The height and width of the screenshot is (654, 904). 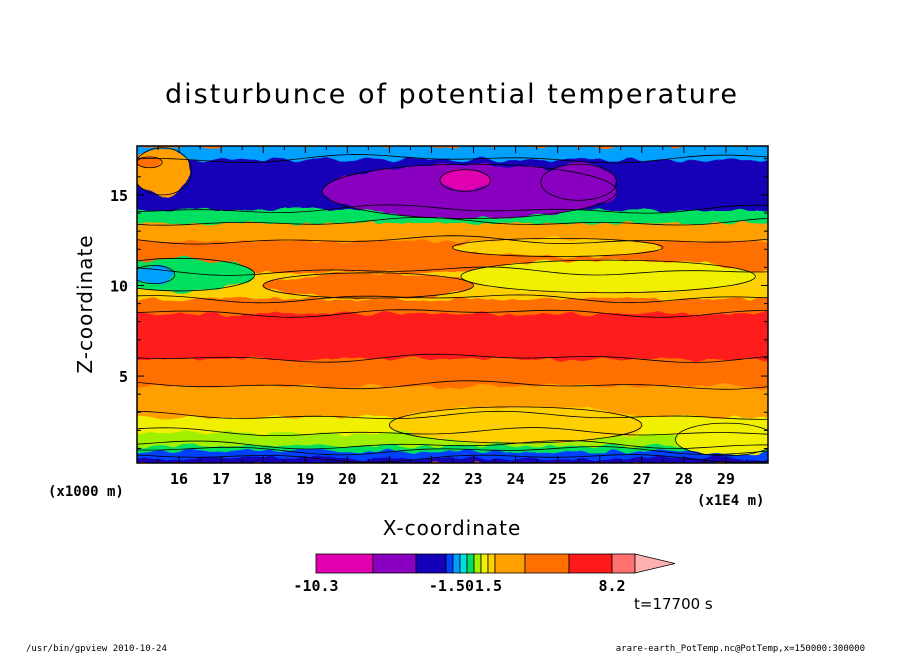 I want to click on x-tick-label: 26, so click(x=600, y=479).